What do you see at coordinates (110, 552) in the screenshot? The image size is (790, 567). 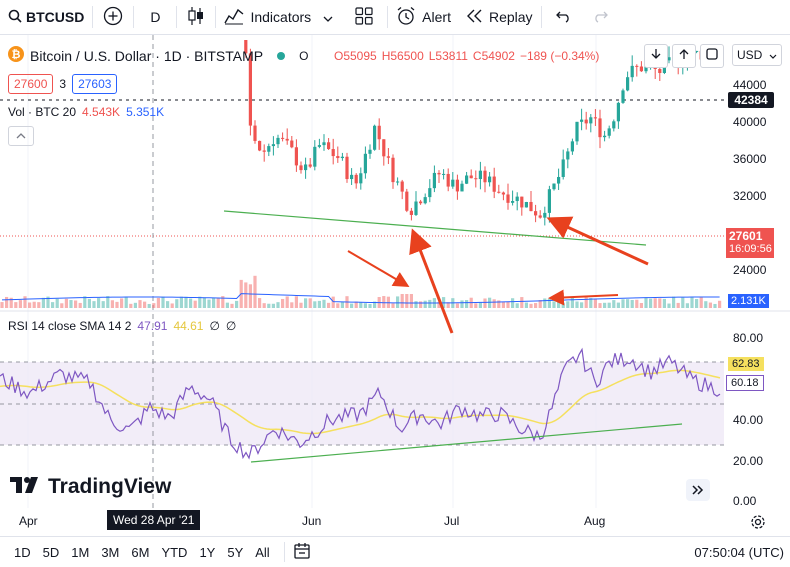 I see `timeframe-3m: 3M` at bounding box center [110, 552].